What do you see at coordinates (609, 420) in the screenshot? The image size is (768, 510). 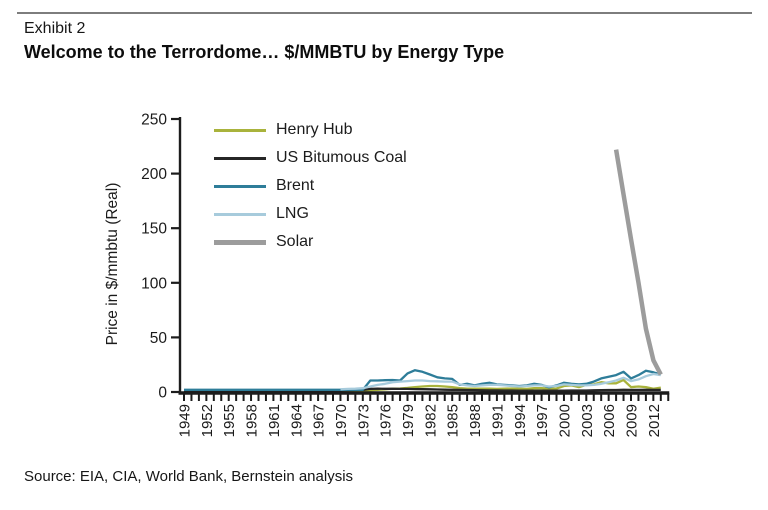 I see `x-tick-label: 2006` at bounding box center [609, 420].